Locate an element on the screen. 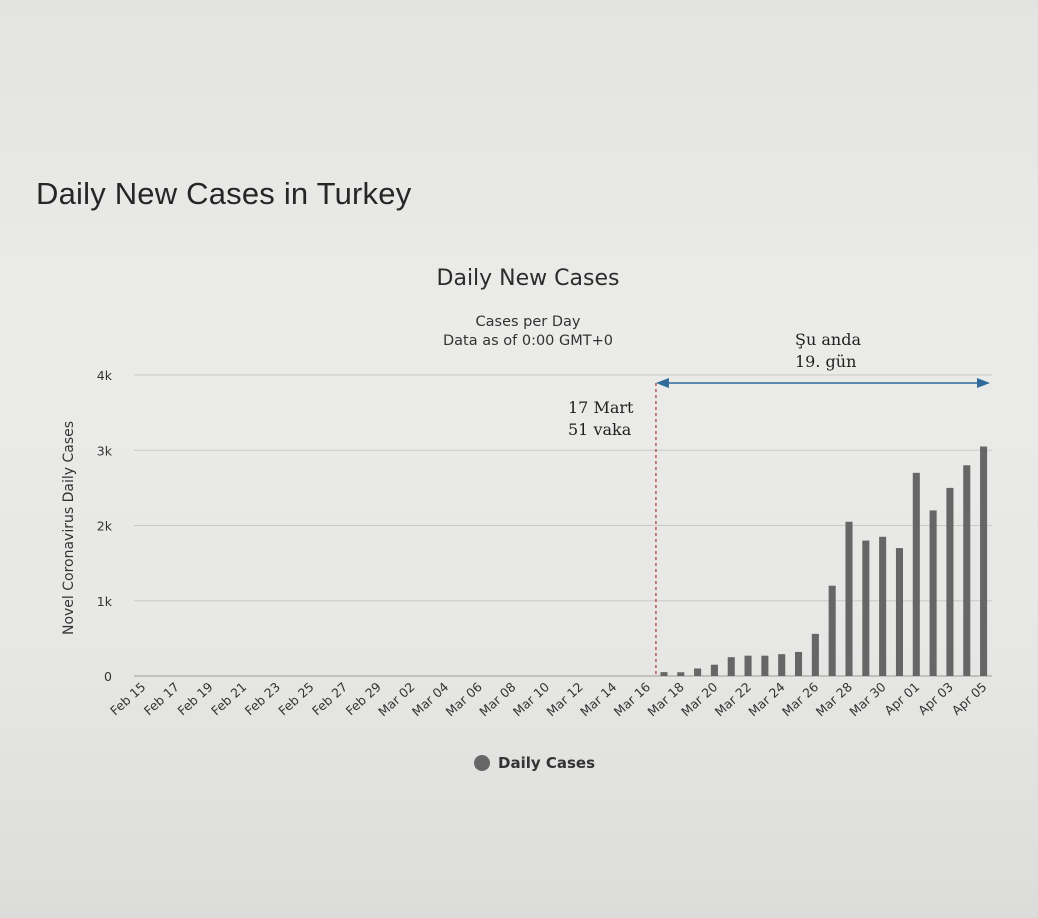 This screenshot has height=918, width=1038. y-tick-label: 4k is located at coordinates (105, 375).